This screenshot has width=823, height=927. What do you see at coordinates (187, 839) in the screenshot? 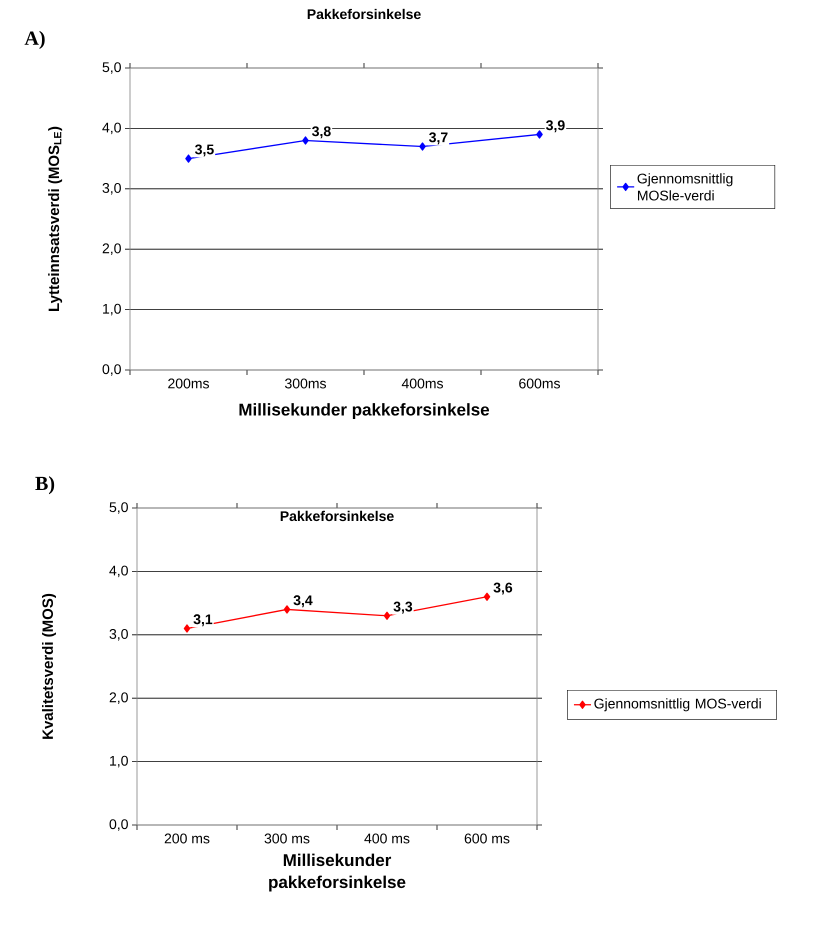
I see `x-tick-label: 200 ms` at bounding box center [187, 839].